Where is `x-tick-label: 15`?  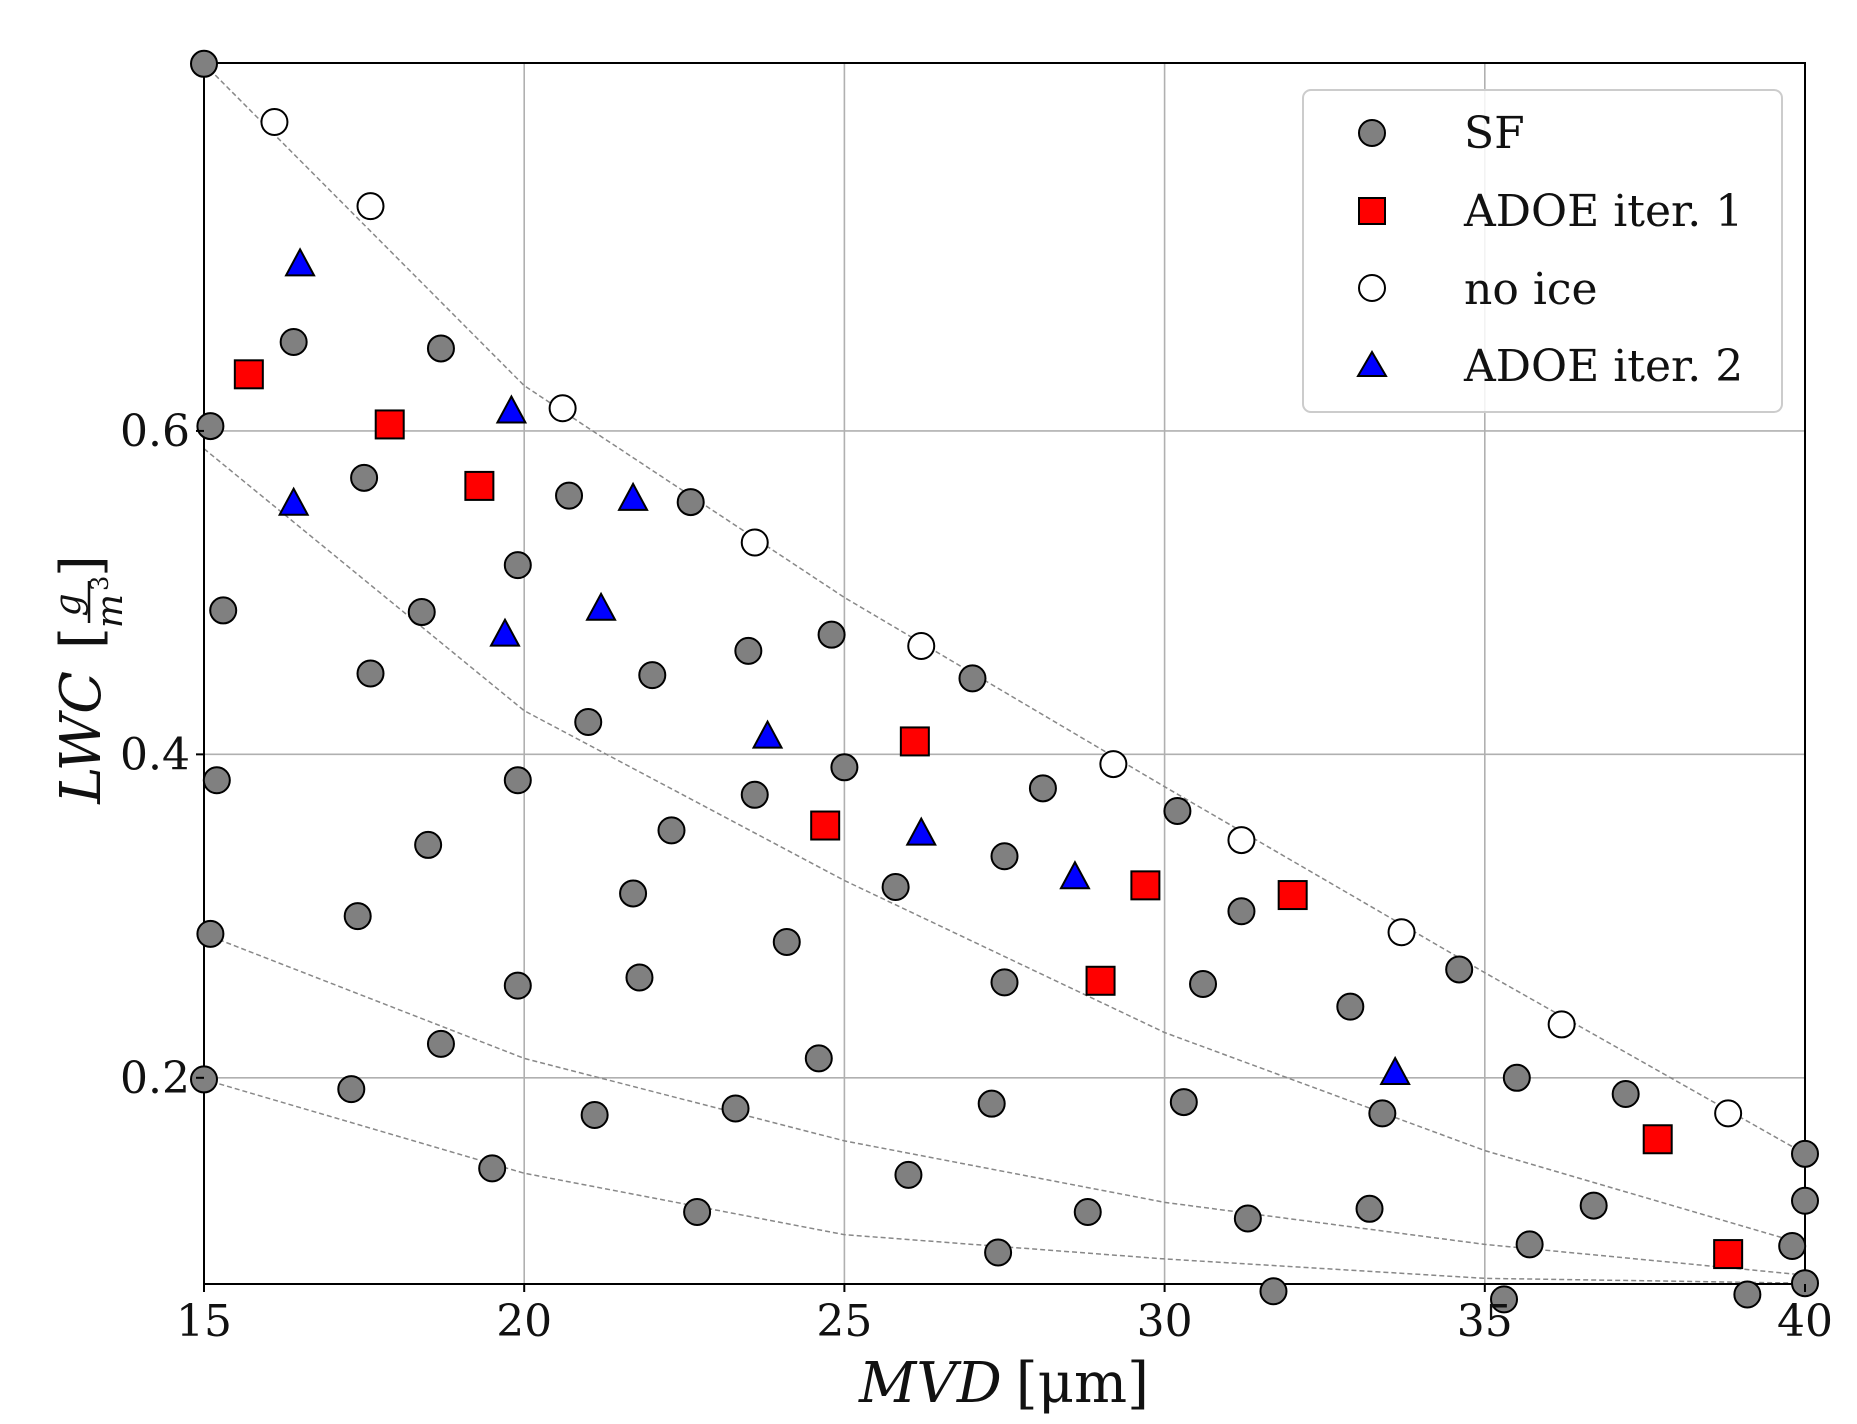 x-tick-label: 15 is located at coordinates (204, 1321).